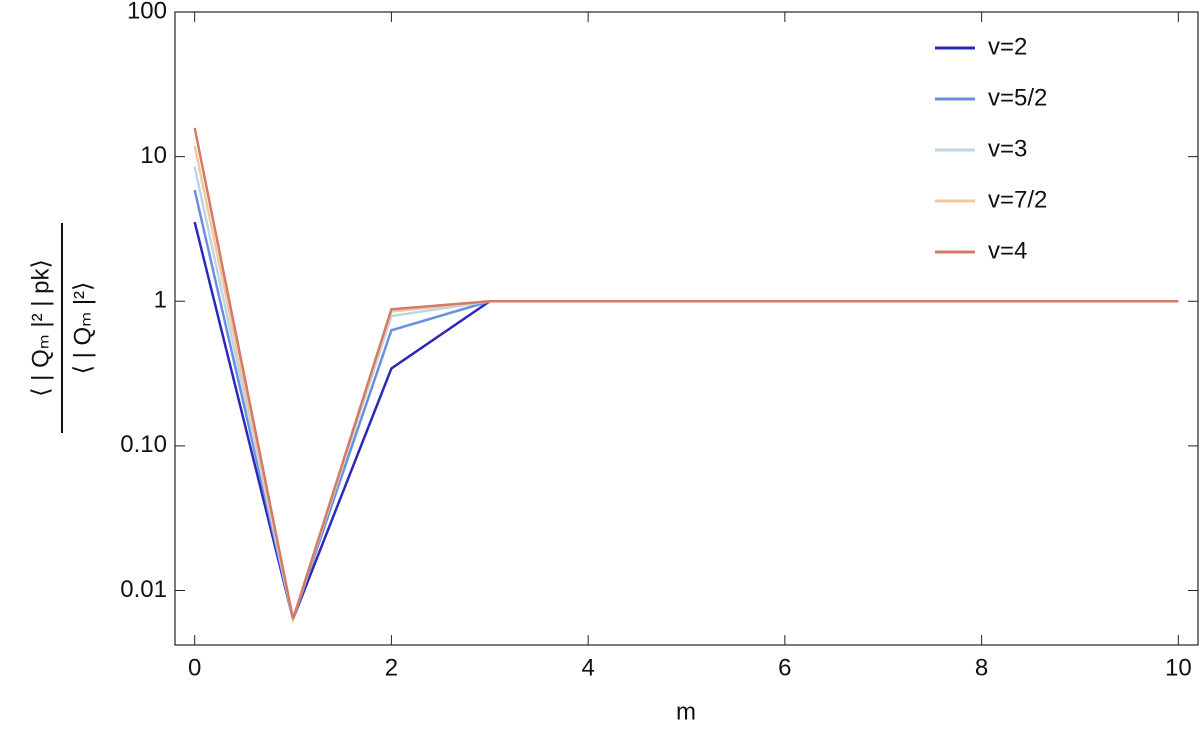  Describe the element at coordinates (587, 667) in the screenshot. I see `x-tick-label: 4` at that location.